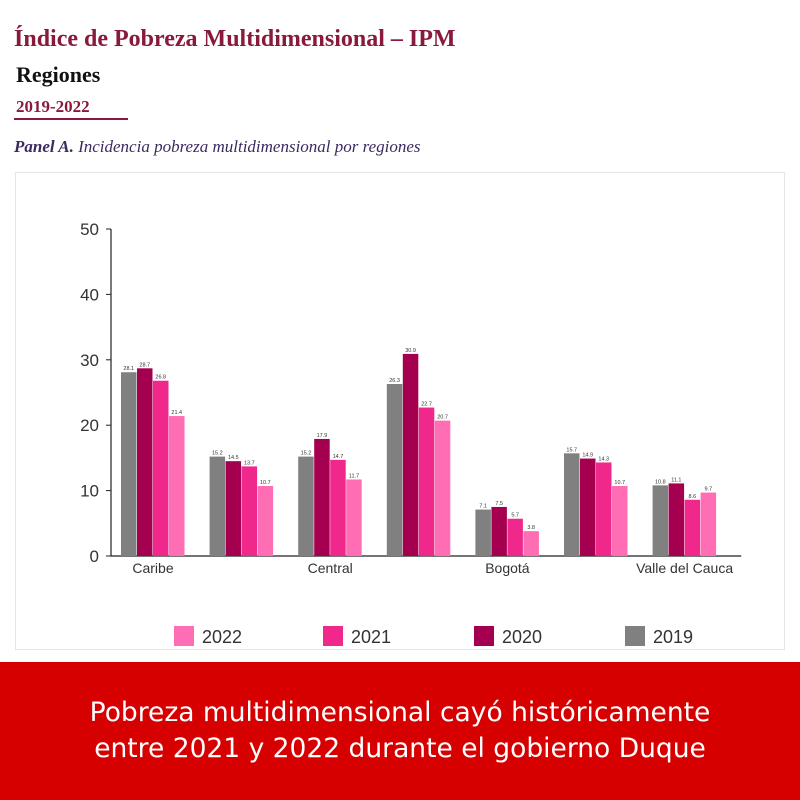 The image size is (800, 800). Describe the element at coordinates (410, 351) in the screenshot. I see `data-label: 30.9` at that location.